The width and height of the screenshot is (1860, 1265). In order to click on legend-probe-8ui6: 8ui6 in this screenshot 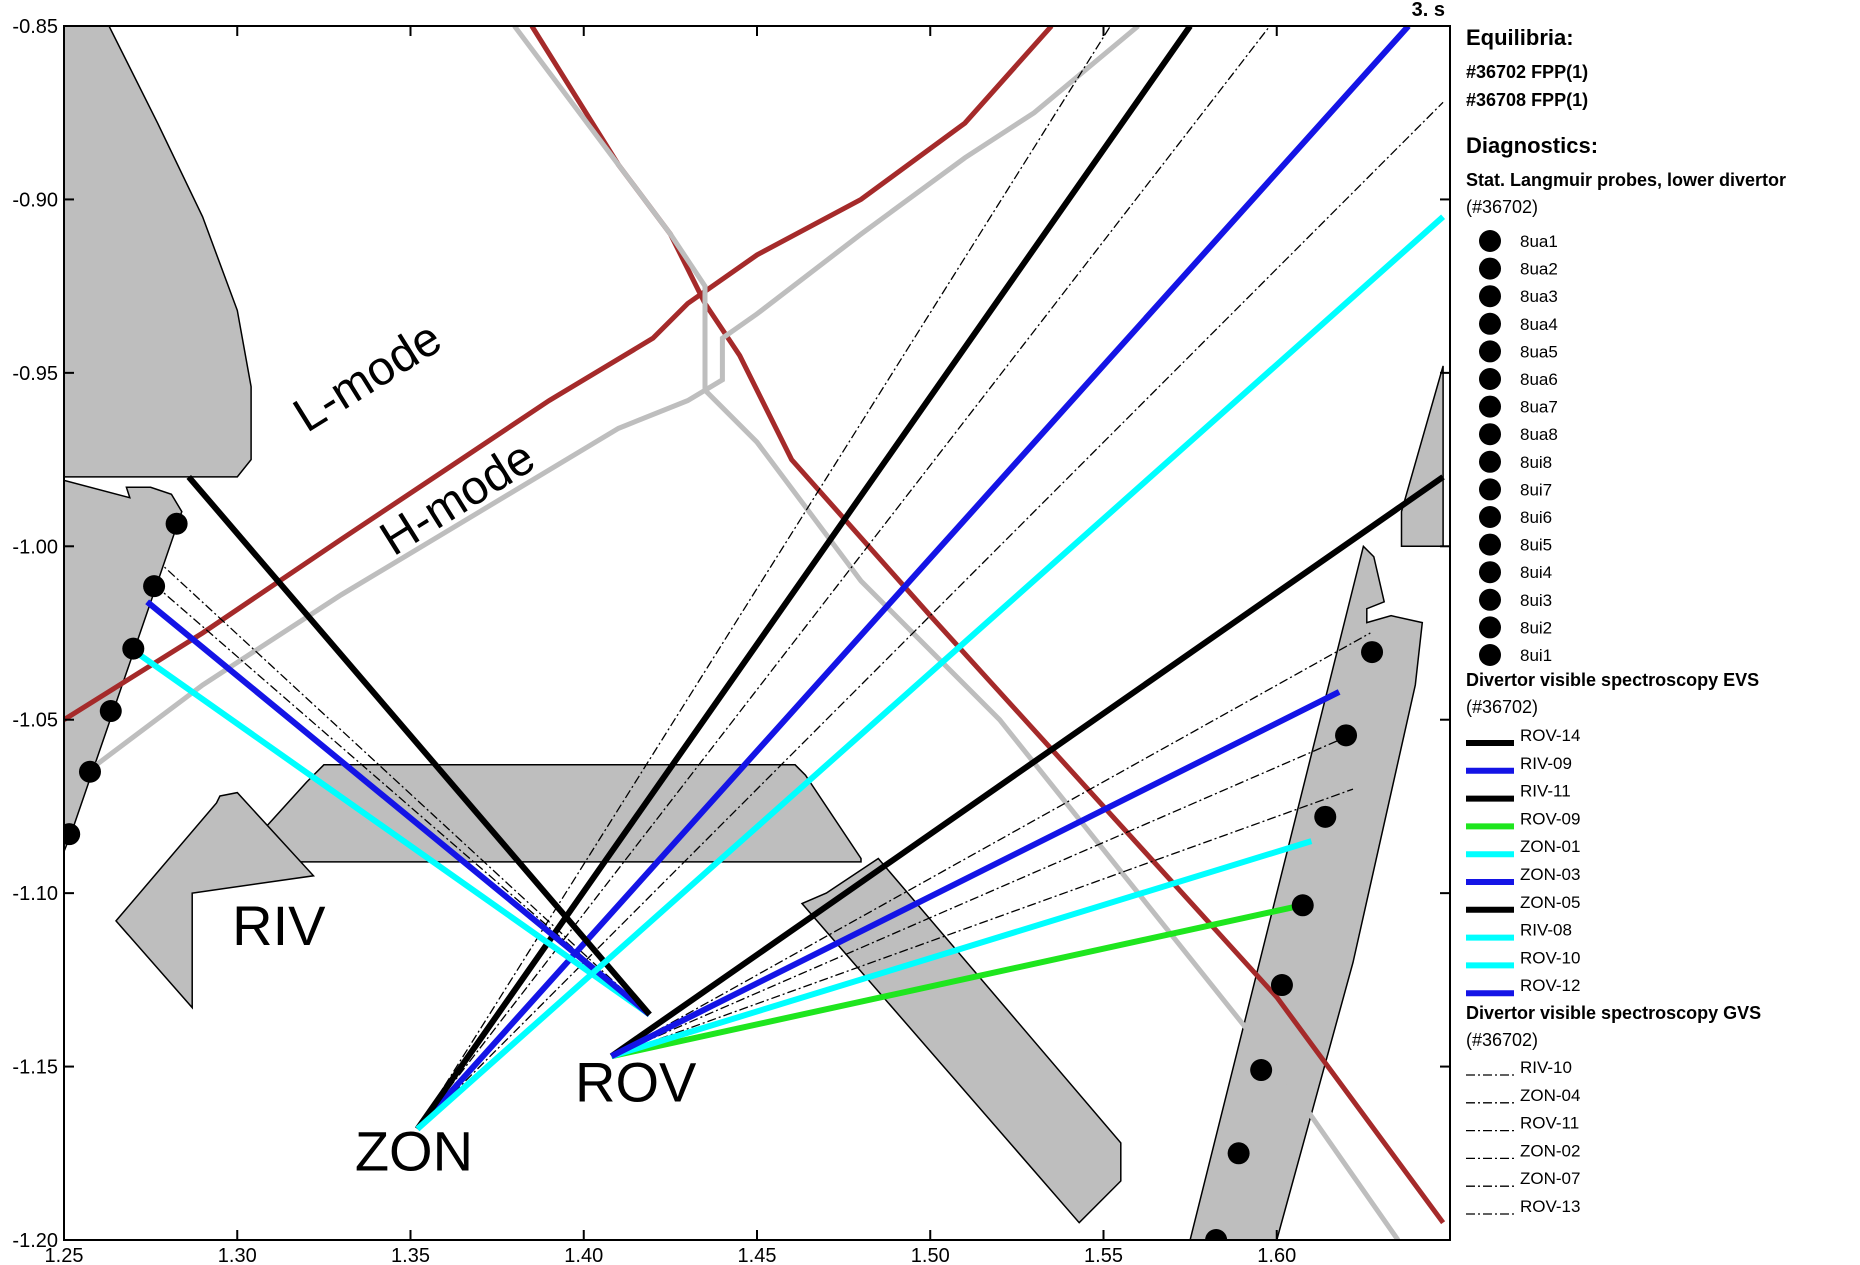, I will do `click(1536, 517)`.